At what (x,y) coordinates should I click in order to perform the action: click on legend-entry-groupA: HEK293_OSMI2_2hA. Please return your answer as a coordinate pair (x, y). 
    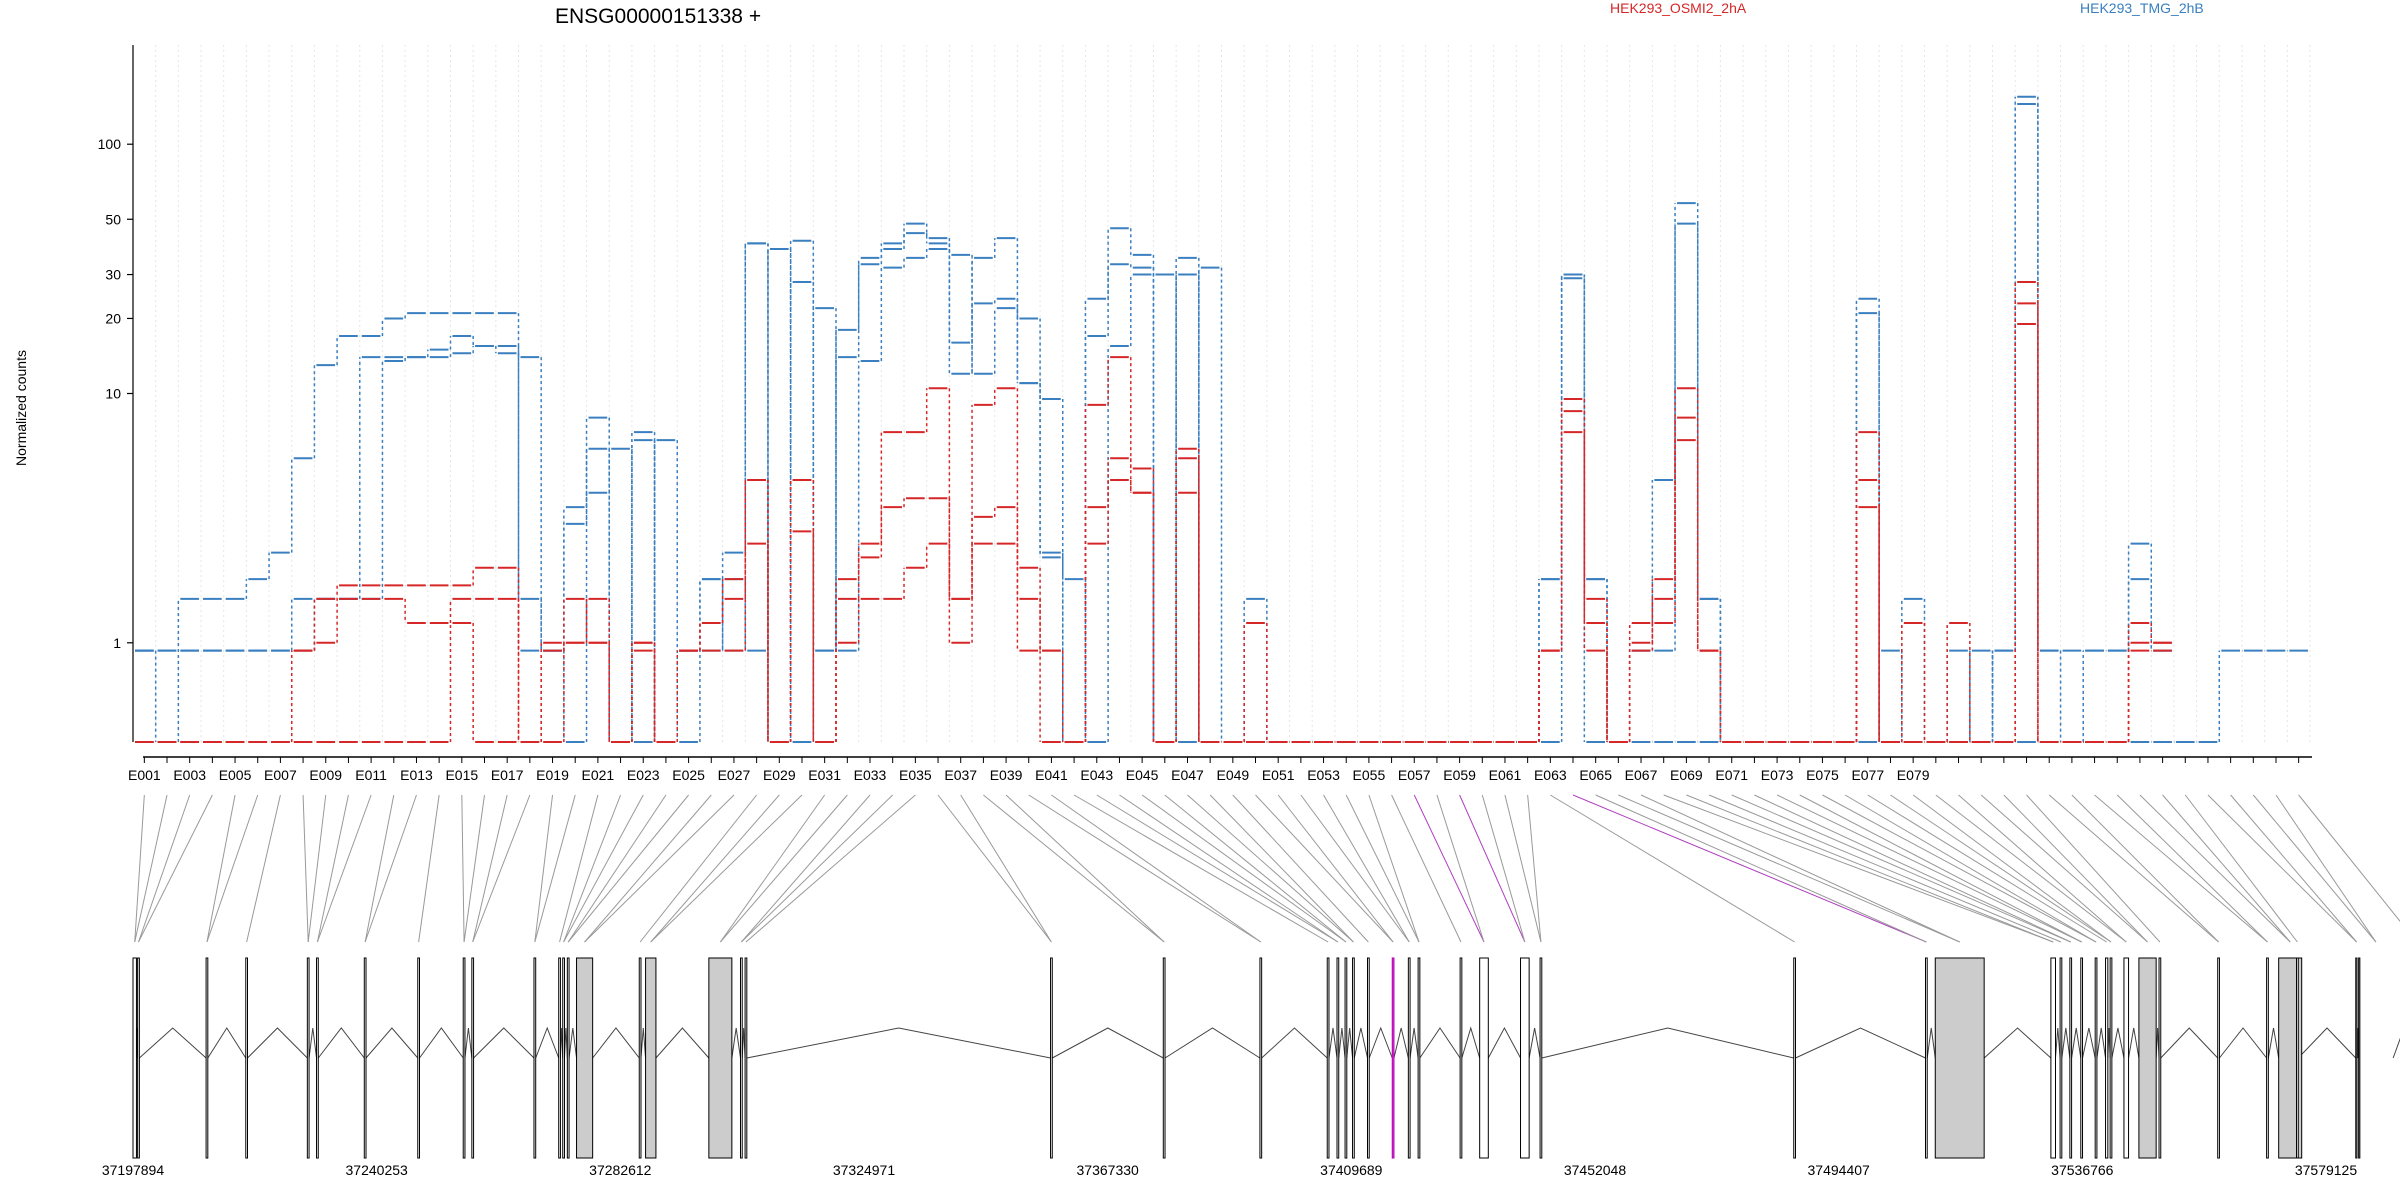
    Looking at the image, I should click on (1678, 8).